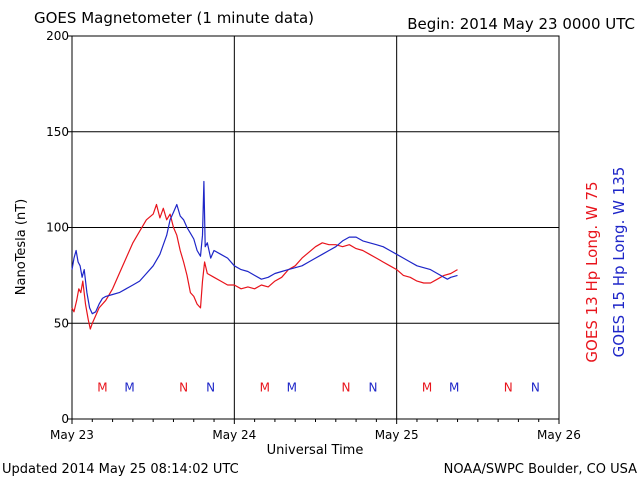 Image resolution: width=640 pixels, height=480 pixels. What do you see at coordinates (21, 247) in the screenshot?
I see `y-axis-label: NanoTesla (nT)` at bounding box center [21, 247].